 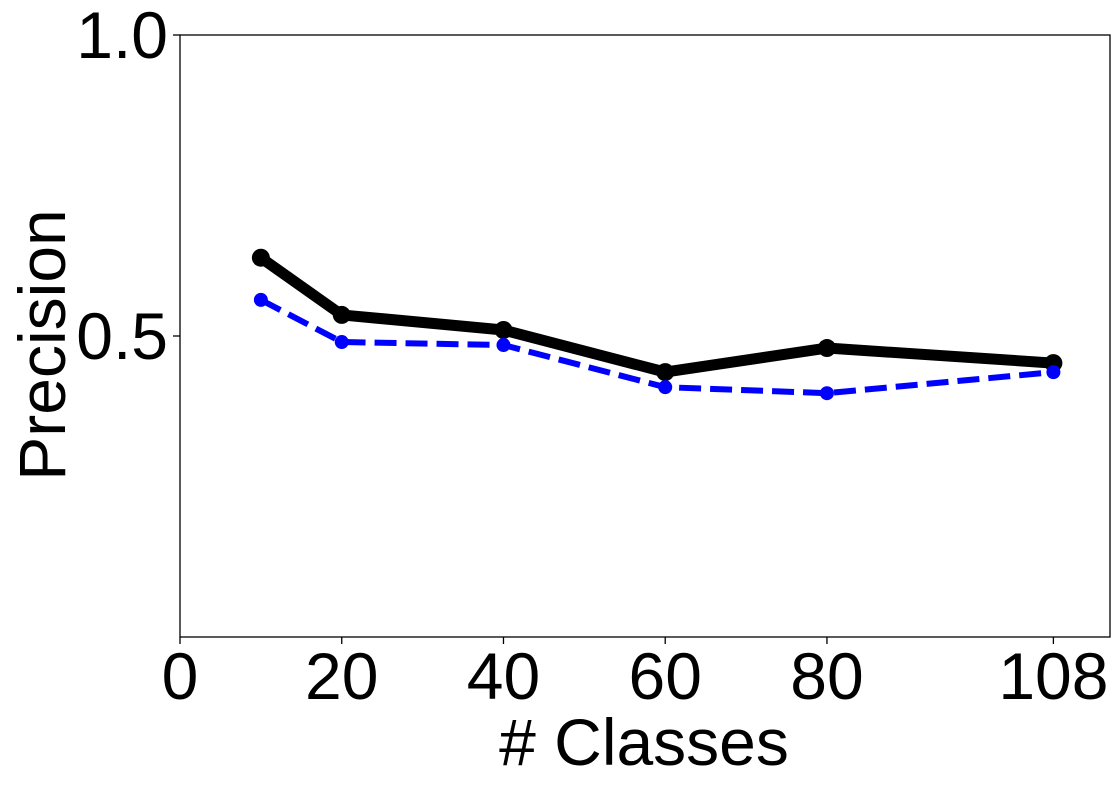 I want to click on x-tick-label: 80, so click(x=826, y=676).